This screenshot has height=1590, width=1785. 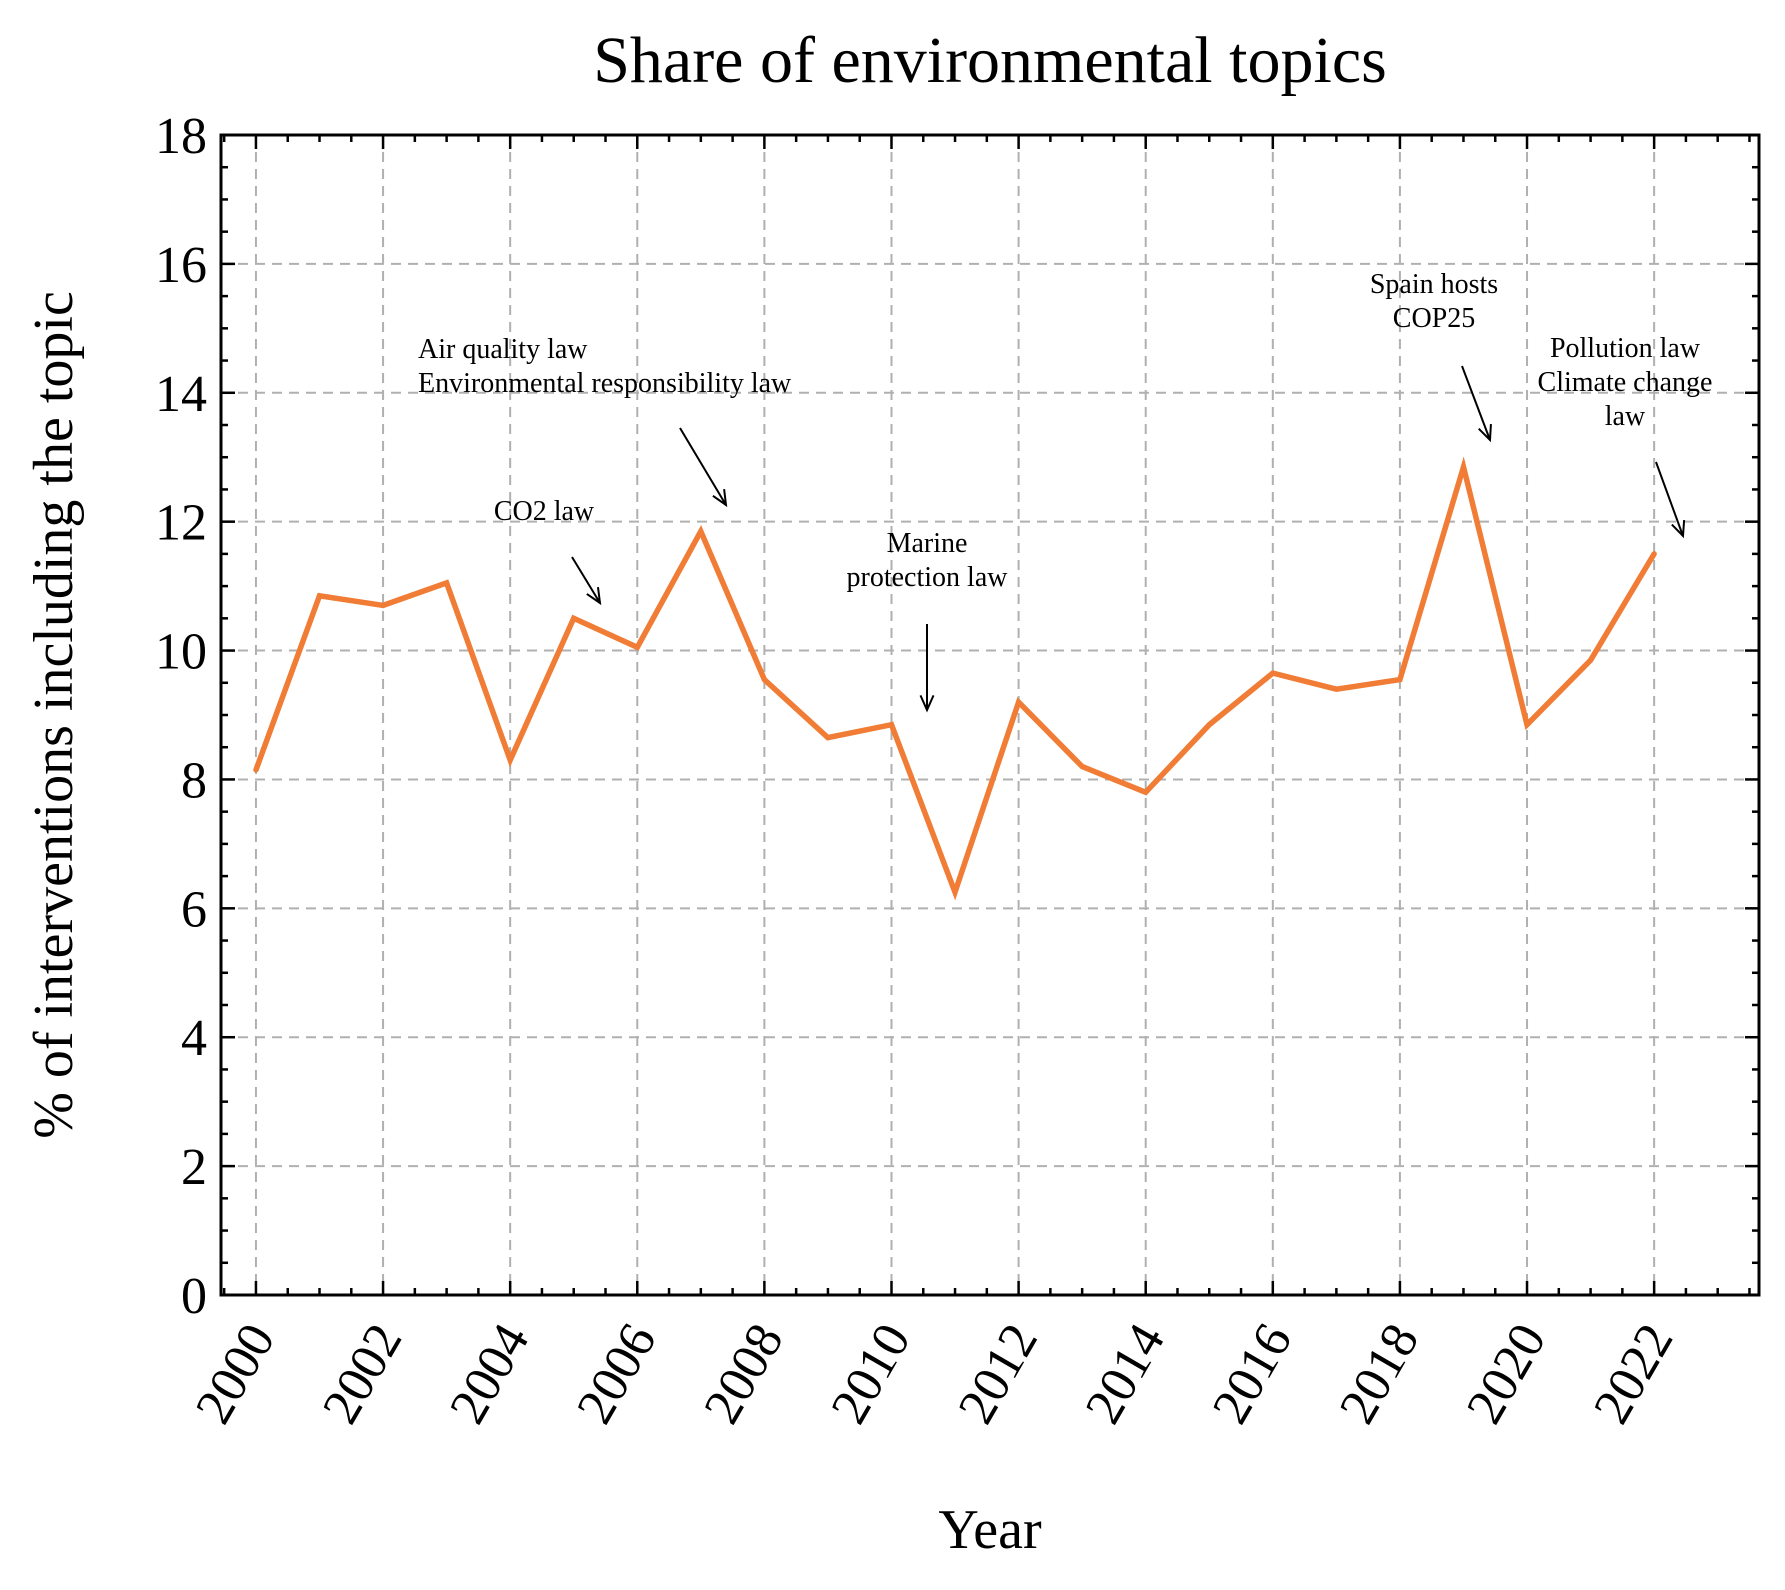 What do you see at coordinates (605, 383) in the screenshot?
I see `annotation-text: Environmental responsibility law` at bounding box center [605, 383].